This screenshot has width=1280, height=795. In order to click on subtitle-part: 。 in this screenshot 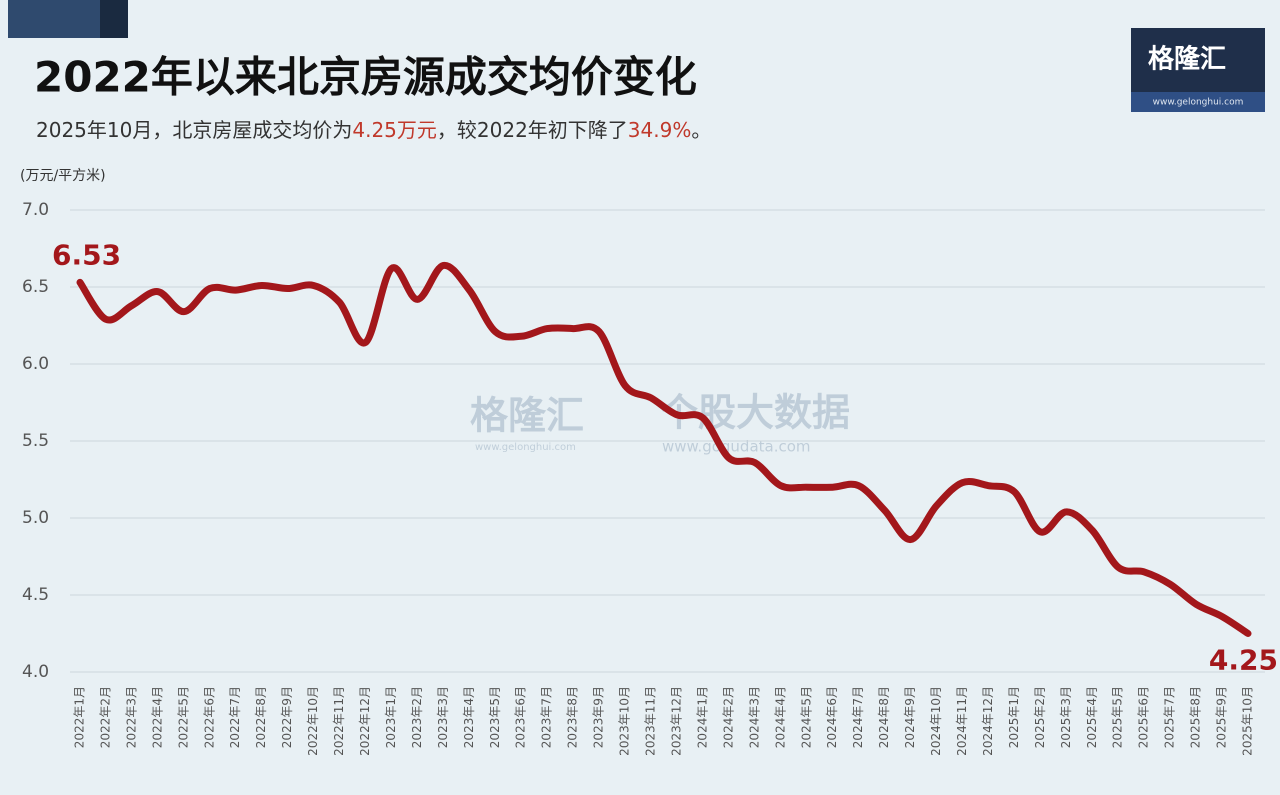, I will do `click(701, 130)`.